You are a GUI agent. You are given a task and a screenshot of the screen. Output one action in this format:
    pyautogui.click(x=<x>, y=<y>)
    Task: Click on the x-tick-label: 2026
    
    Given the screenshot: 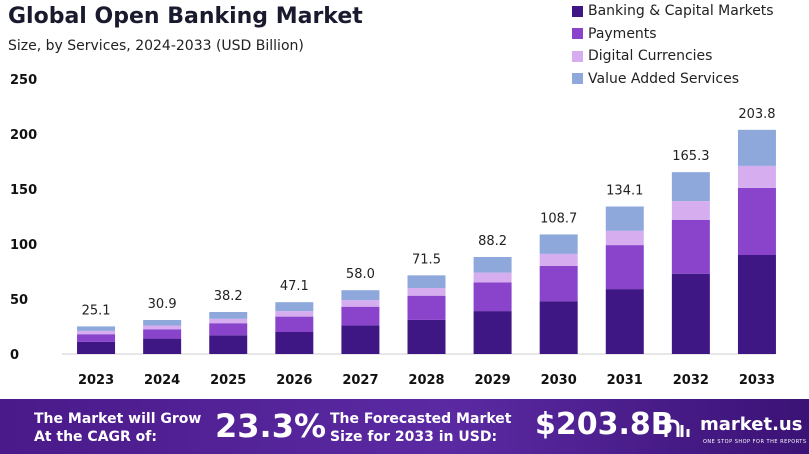 What is the action you would take?
    pyautogui.click(x=294, y=380)
    